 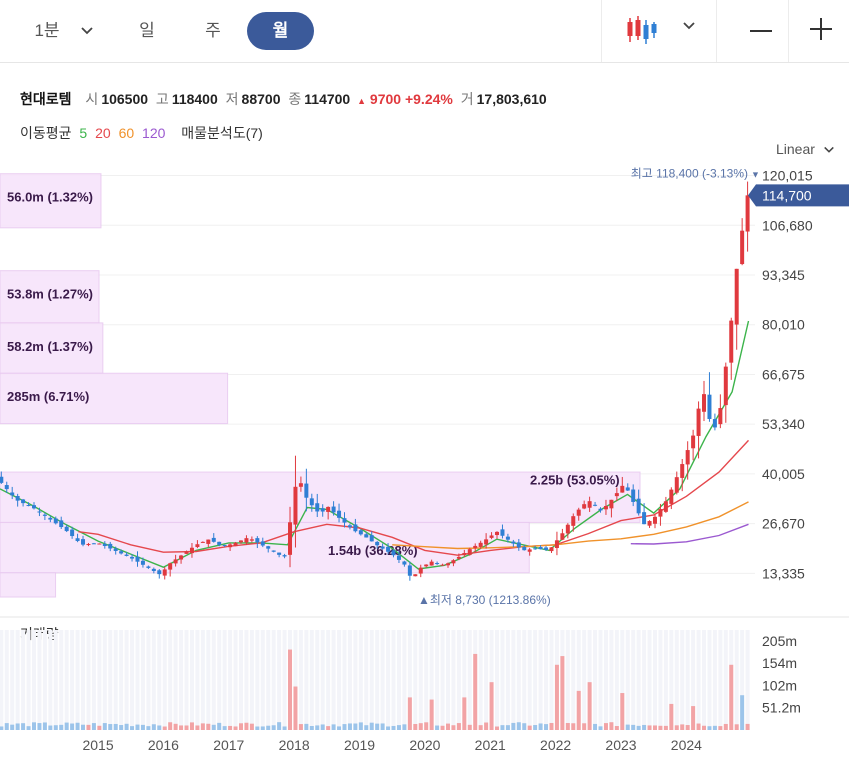 What do you see at coordinates (213, 30) in the screenshot?
I see `timeframe-week: 주` at bounding box center [213, 30].